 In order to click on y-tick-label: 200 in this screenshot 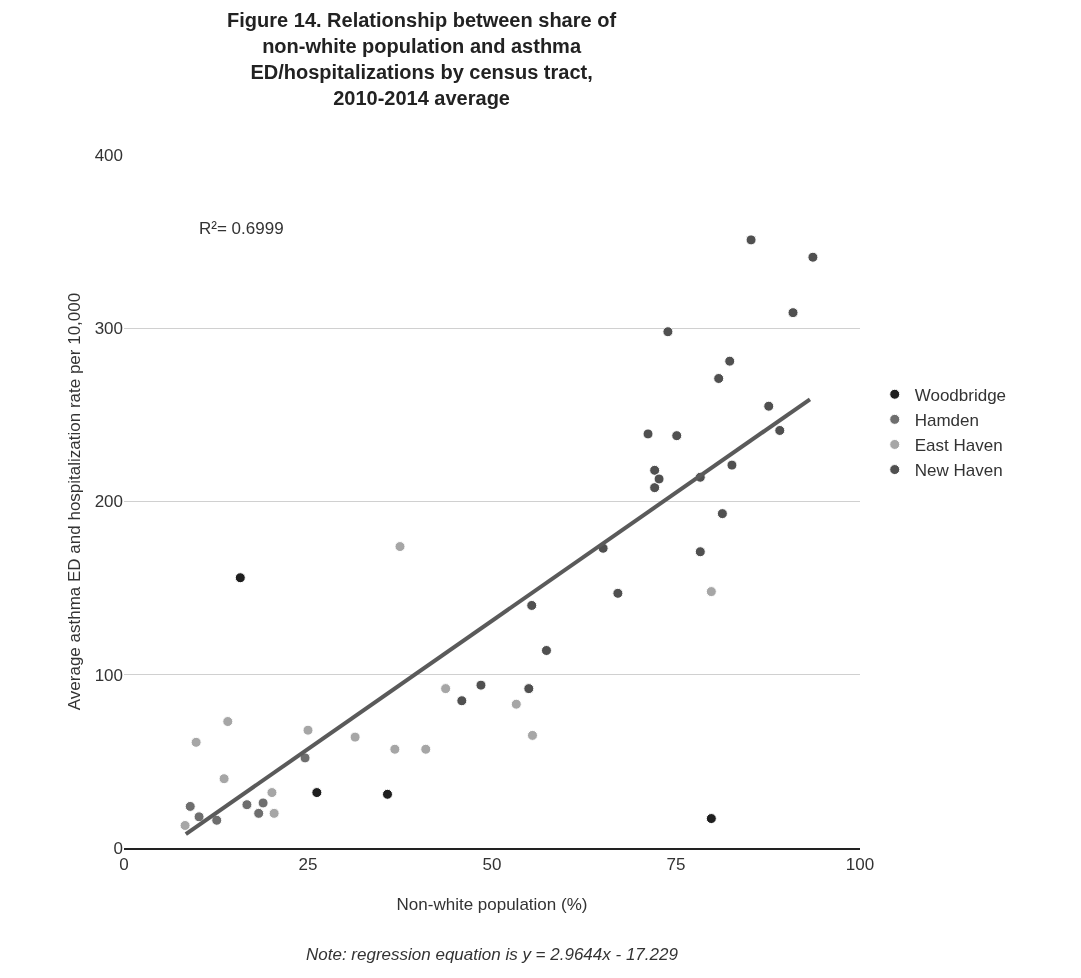, I will do `click(108, 502)`.